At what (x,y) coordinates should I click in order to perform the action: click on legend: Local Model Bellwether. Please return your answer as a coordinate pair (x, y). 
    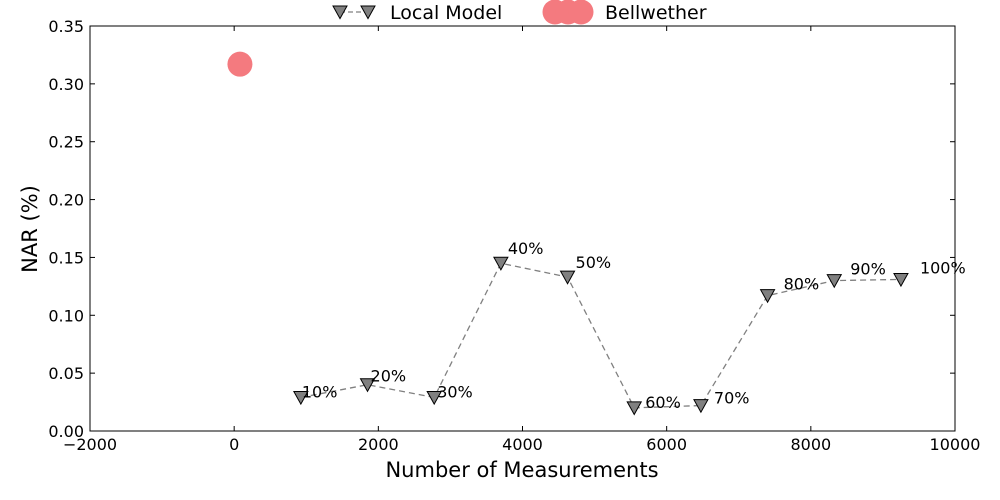
    Looking at the image, I should click on (519, 12).